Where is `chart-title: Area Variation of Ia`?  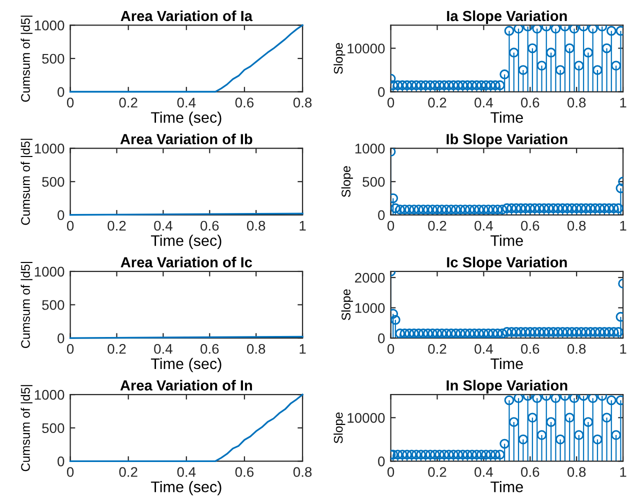 chart-title: Area Variation of Ia is located at coordinates (186, 16).